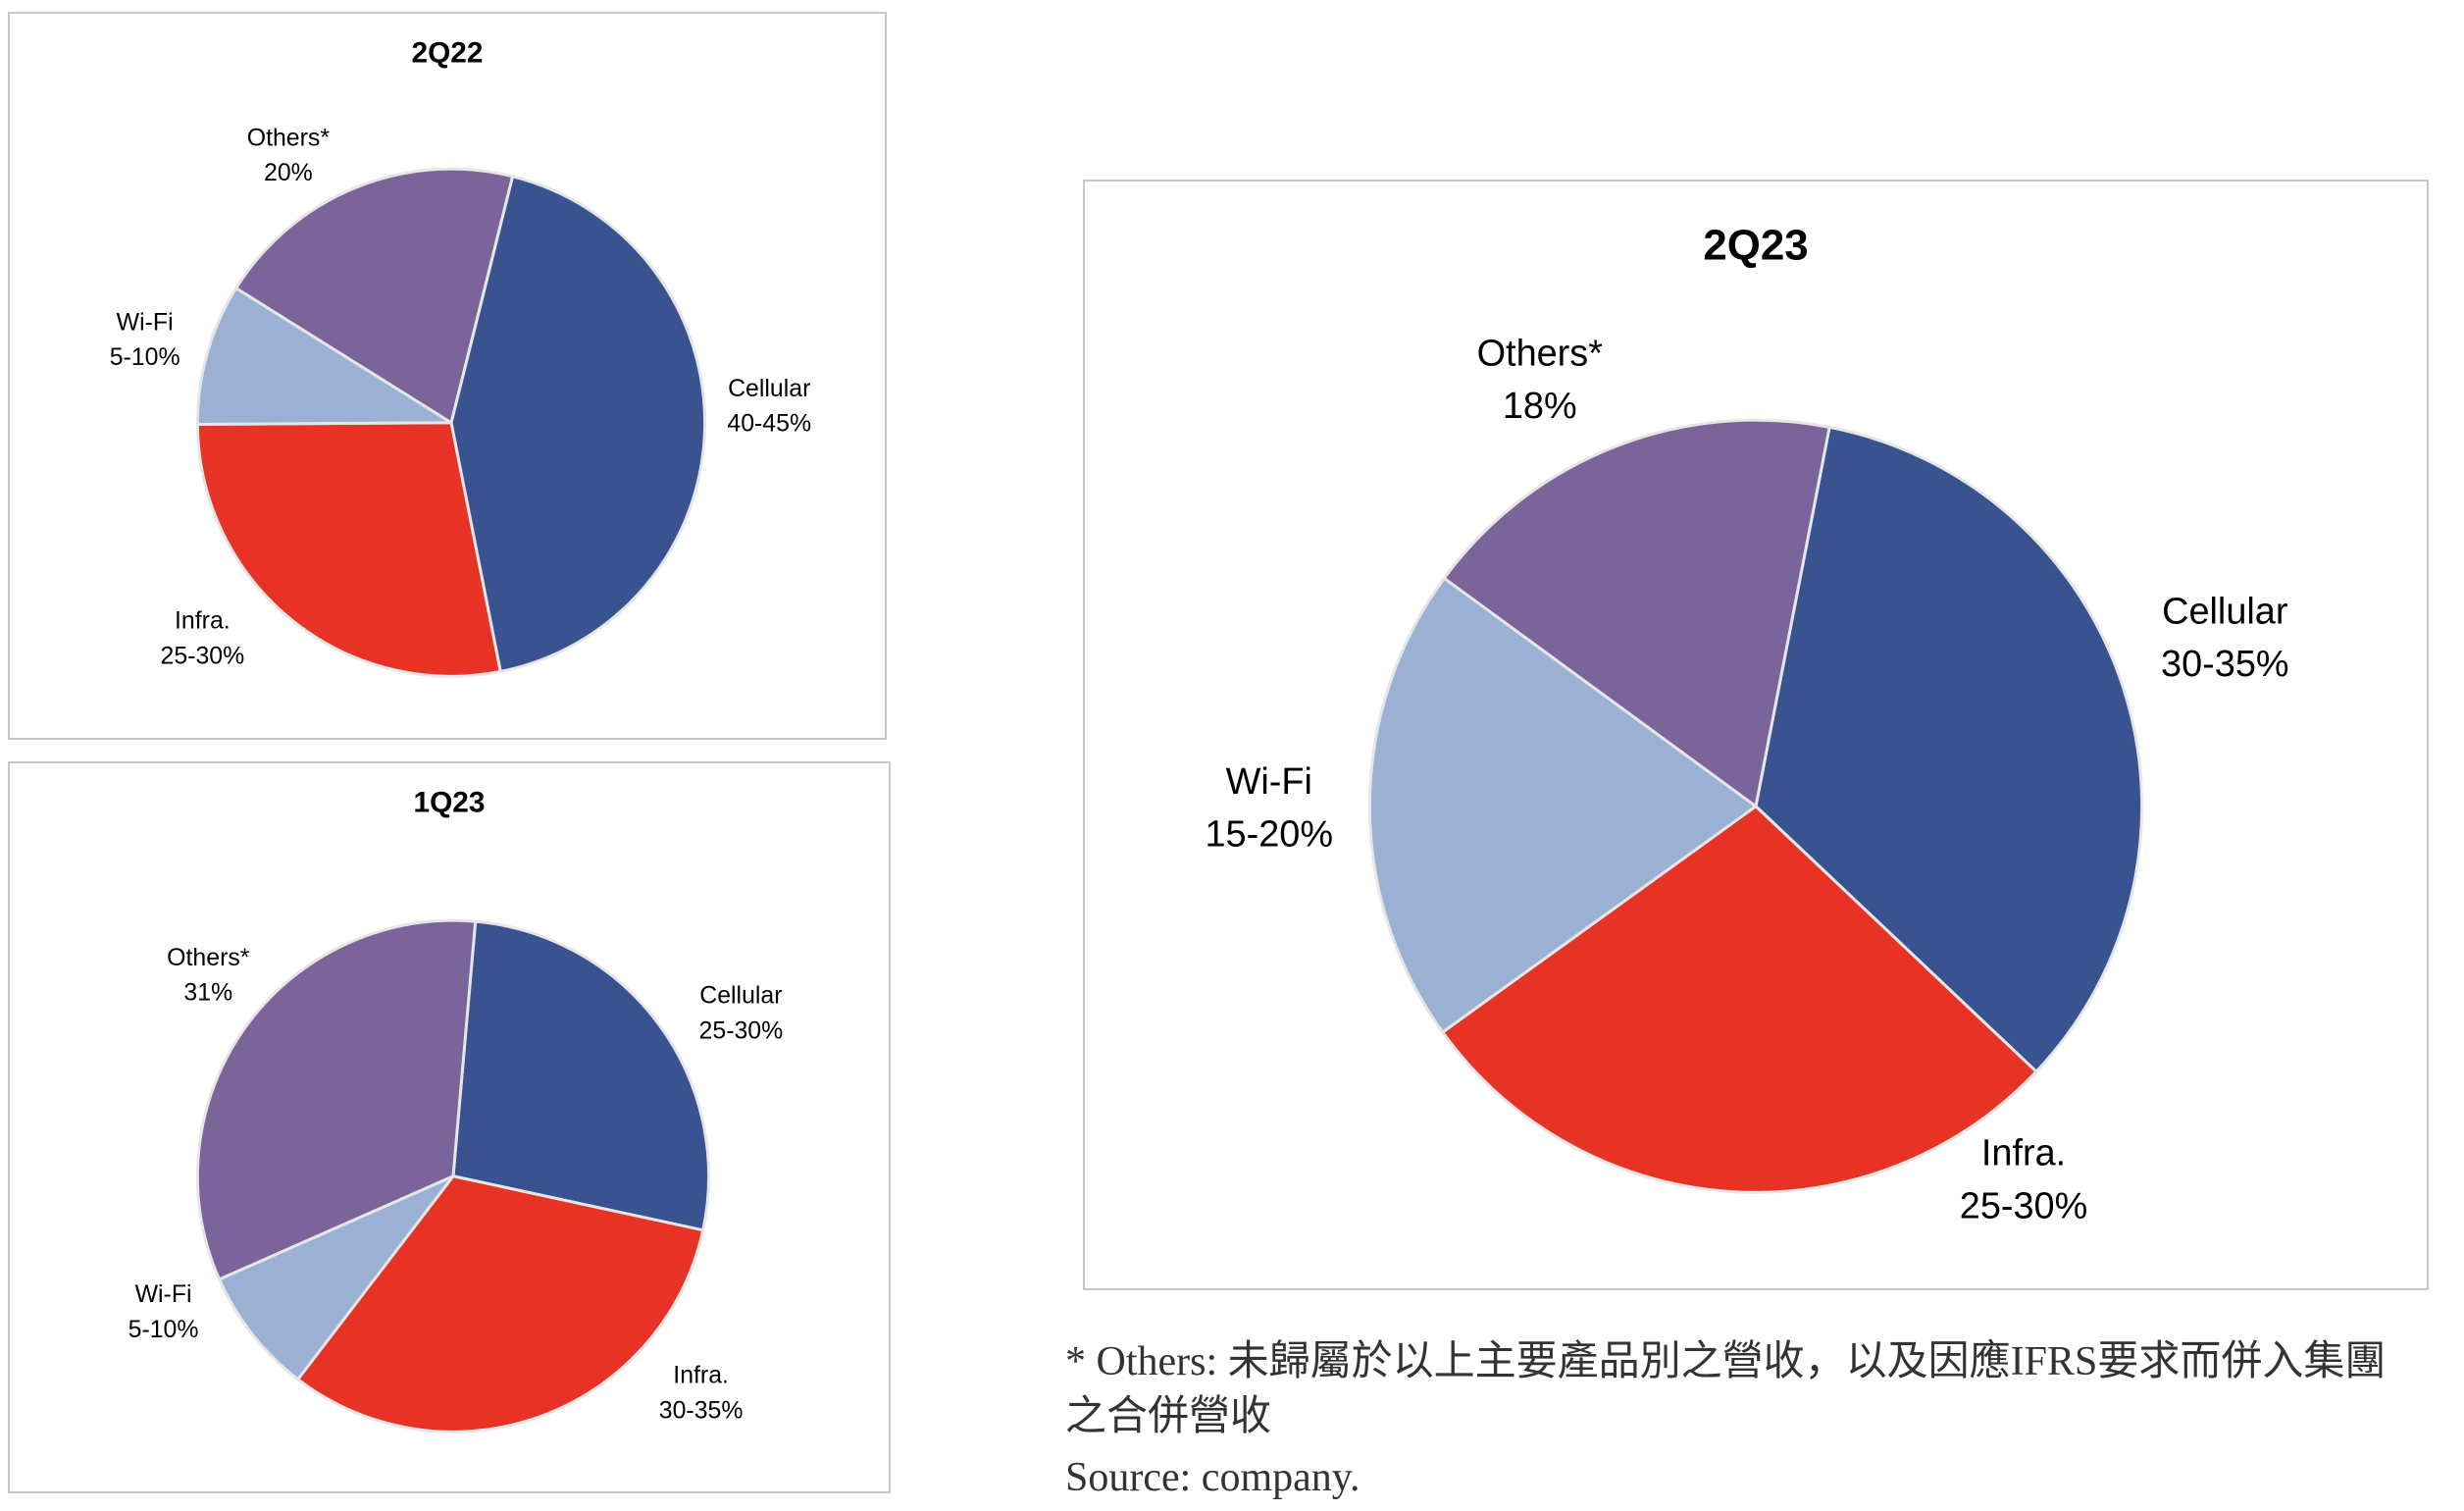 The width and height of the screenshot is (2464, 1511). What do you see at coordinates (450, 803) in the screenshot?
I see `chart-title: 1Q23` at bounding box center [450, 803].